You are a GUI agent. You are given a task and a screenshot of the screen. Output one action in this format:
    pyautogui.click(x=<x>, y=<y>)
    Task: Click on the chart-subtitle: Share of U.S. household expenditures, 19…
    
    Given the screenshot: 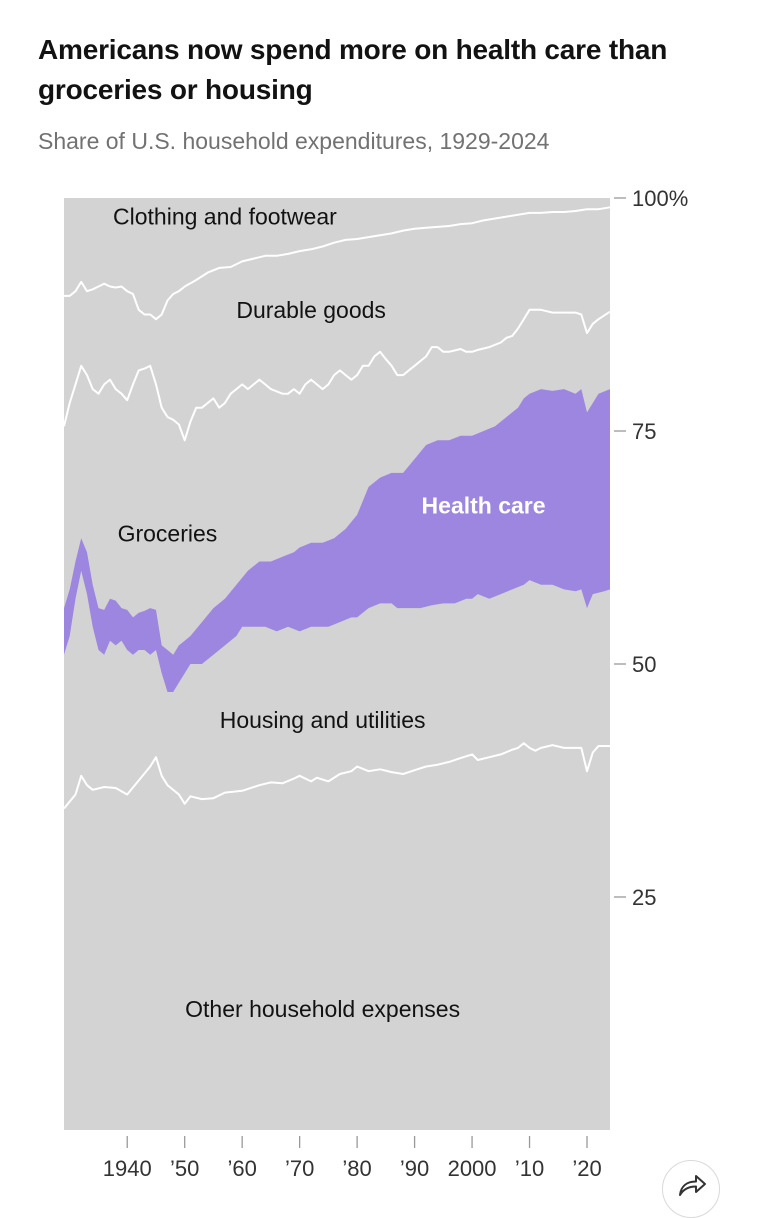 What is the action you would take?
    pyautogui.click(x=294, y=141)
    